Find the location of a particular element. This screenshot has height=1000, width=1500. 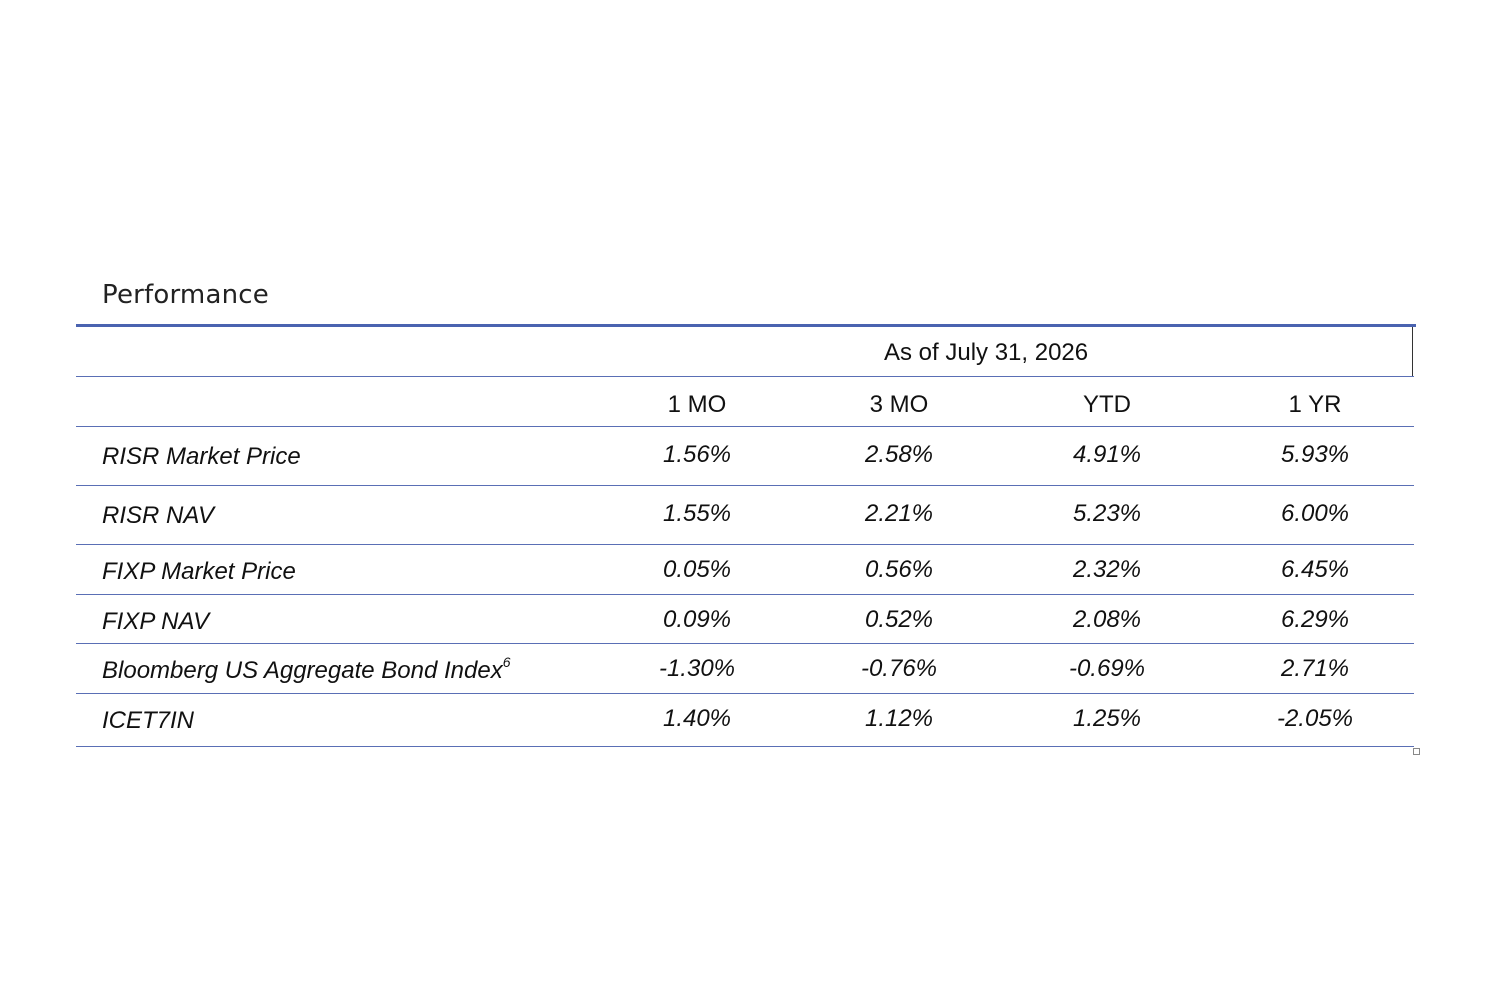

table-row: RISR NAV 1.55% 2.21% 5.23% 6.00% is located at coordinates (750, 516).